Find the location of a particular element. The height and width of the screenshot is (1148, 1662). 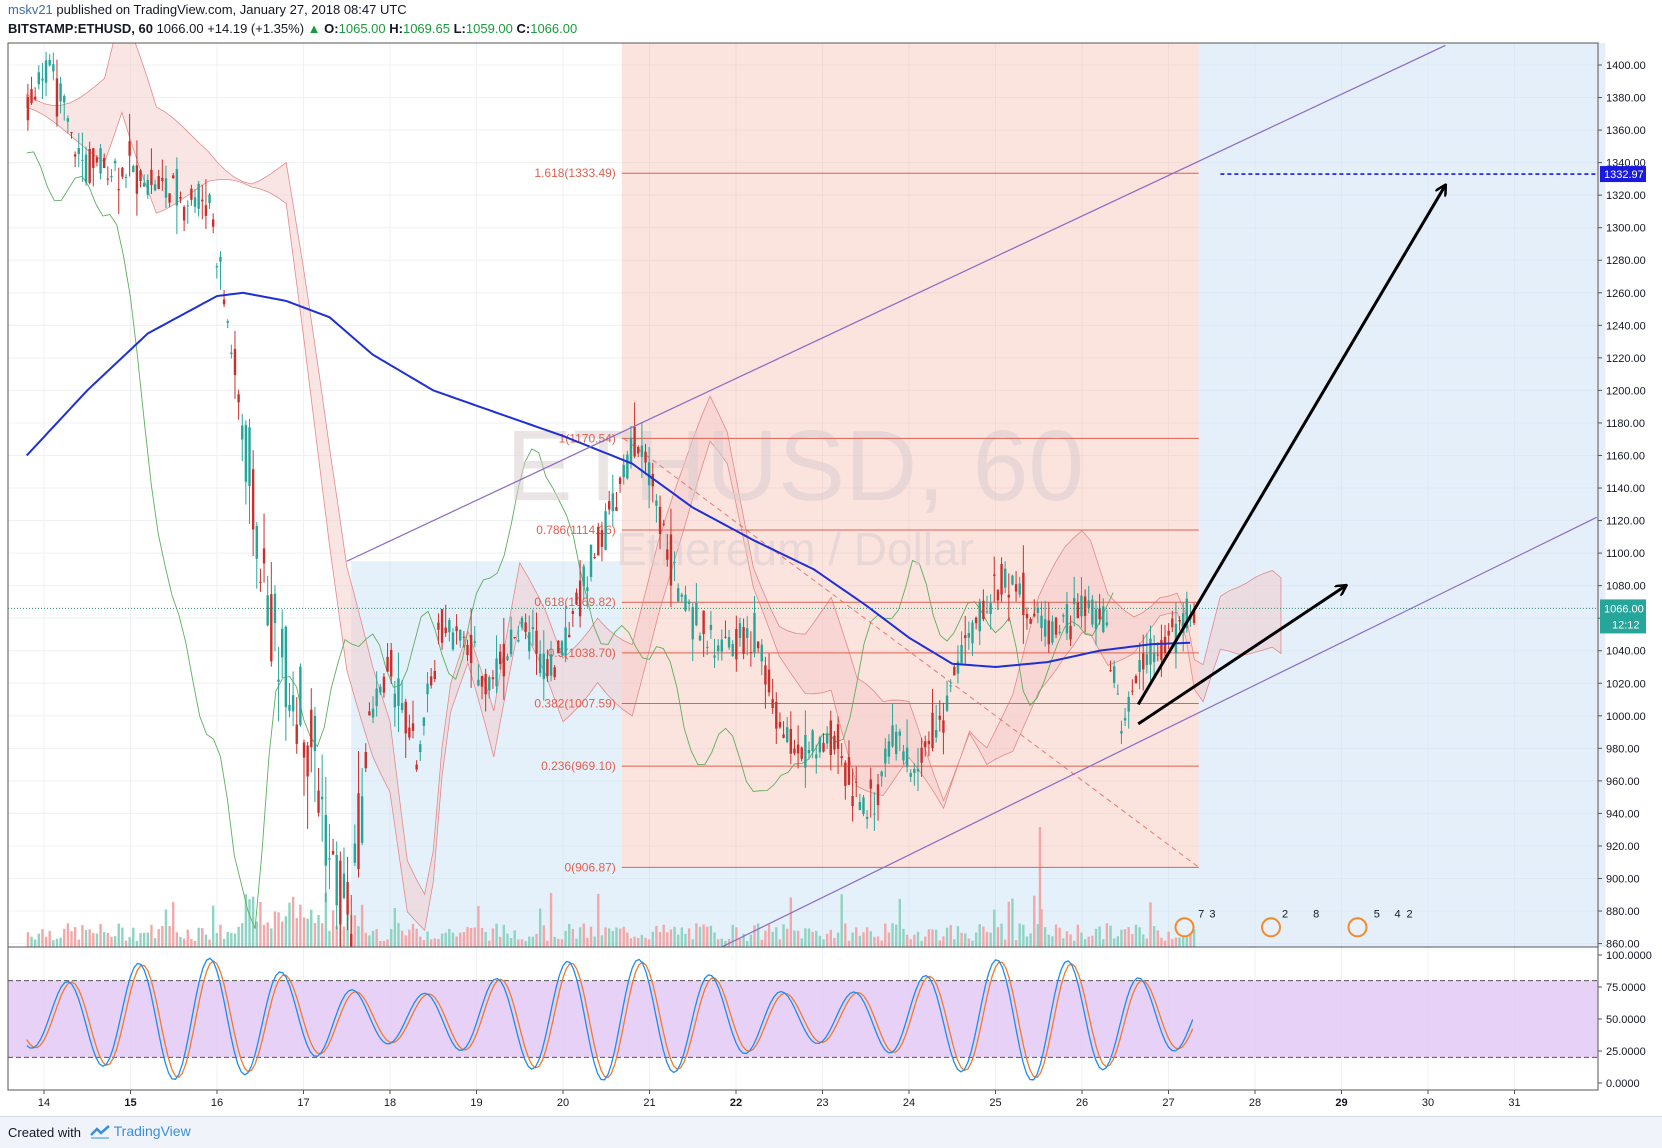

low-value: 1059.00 is located at coordinates (489, 28).